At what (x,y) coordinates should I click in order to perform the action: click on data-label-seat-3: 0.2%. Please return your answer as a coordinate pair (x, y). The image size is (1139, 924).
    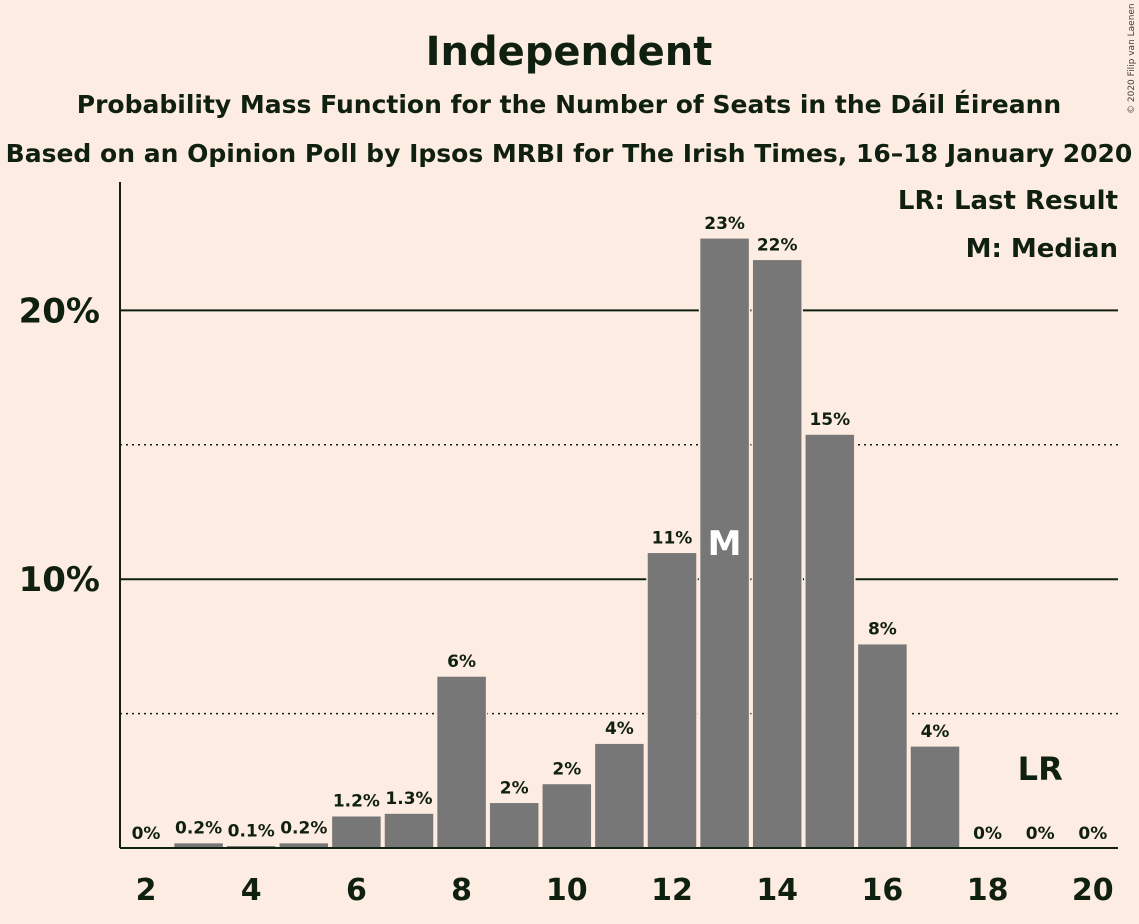
    Looking at the image, I should click on (198, 829).